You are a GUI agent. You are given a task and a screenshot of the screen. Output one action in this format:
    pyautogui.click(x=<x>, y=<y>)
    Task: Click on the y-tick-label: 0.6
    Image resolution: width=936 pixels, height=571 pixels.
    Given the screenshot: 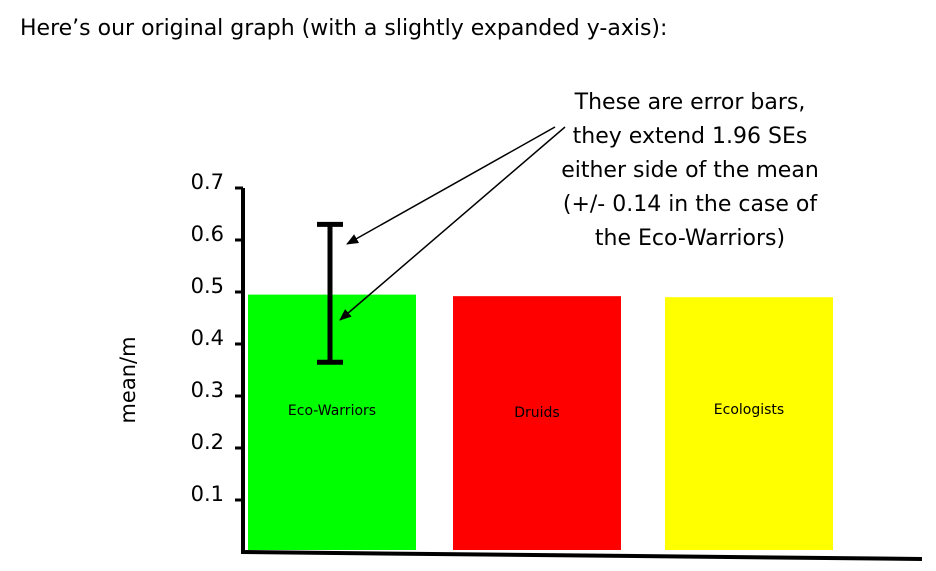 What is the action you would take?
    pyautogui.click(x=207, y=234)
    